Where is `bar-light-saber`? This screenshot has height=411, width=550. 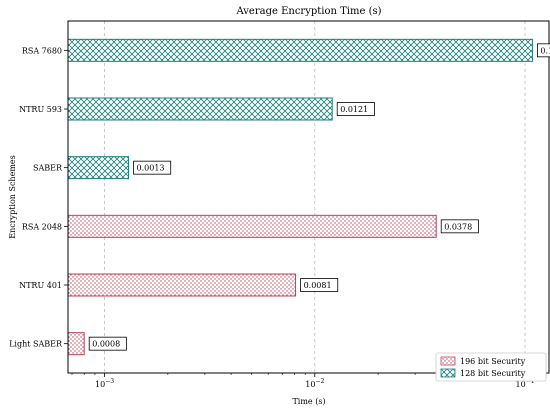 bar-light-saber is located at coordinates (76, 344).